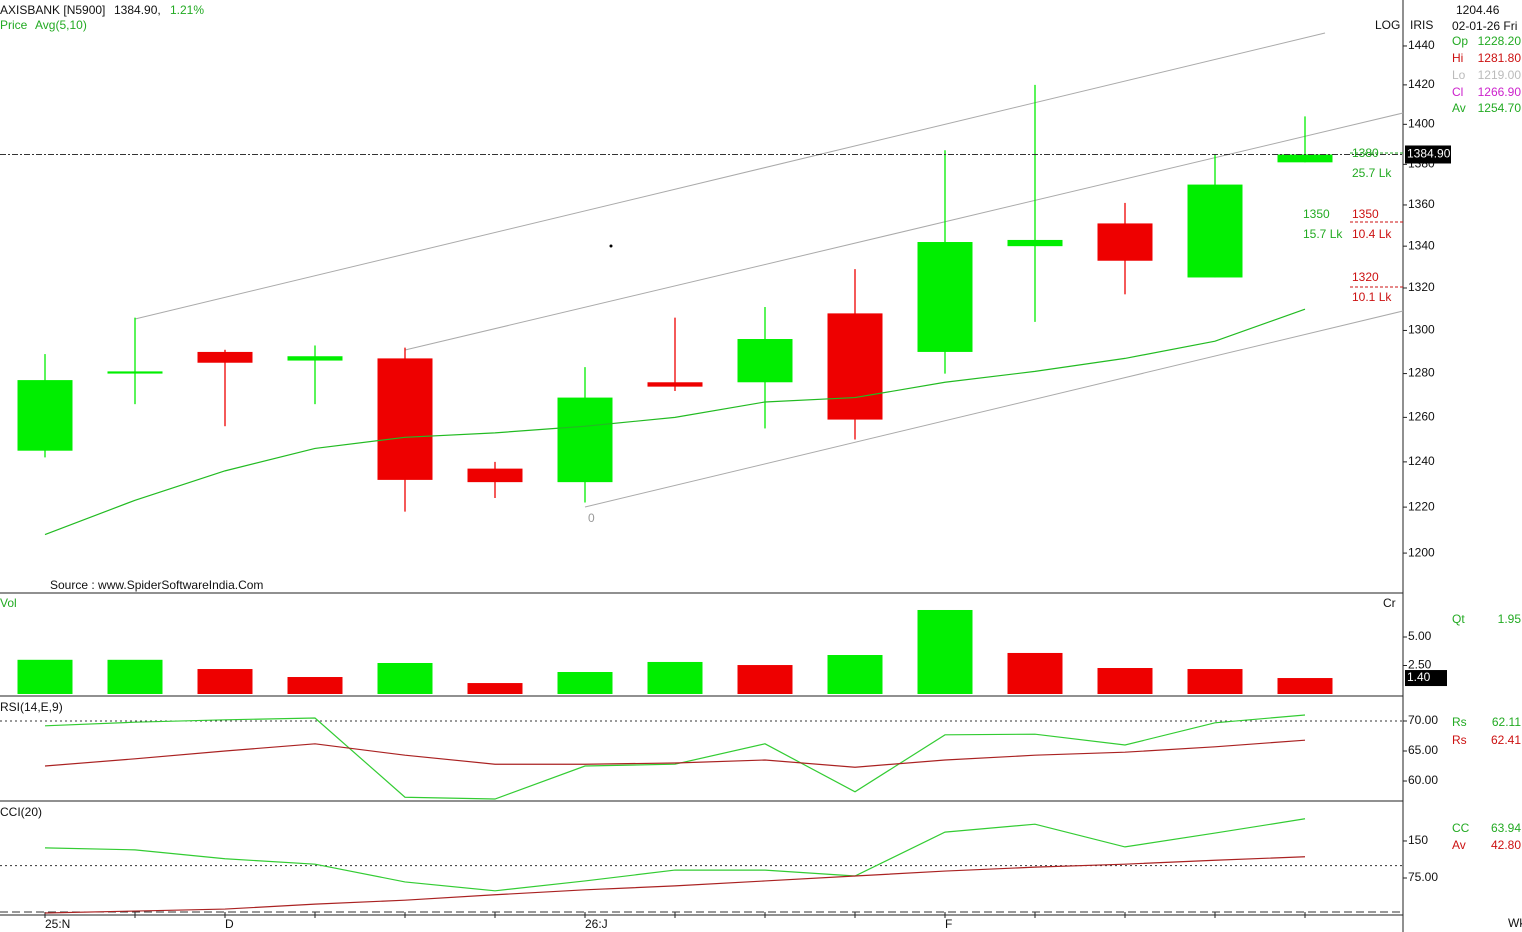  Describe the element at coordinates (1500, 41) in the screenshot. I see `info-value: 1228.20` at that location.